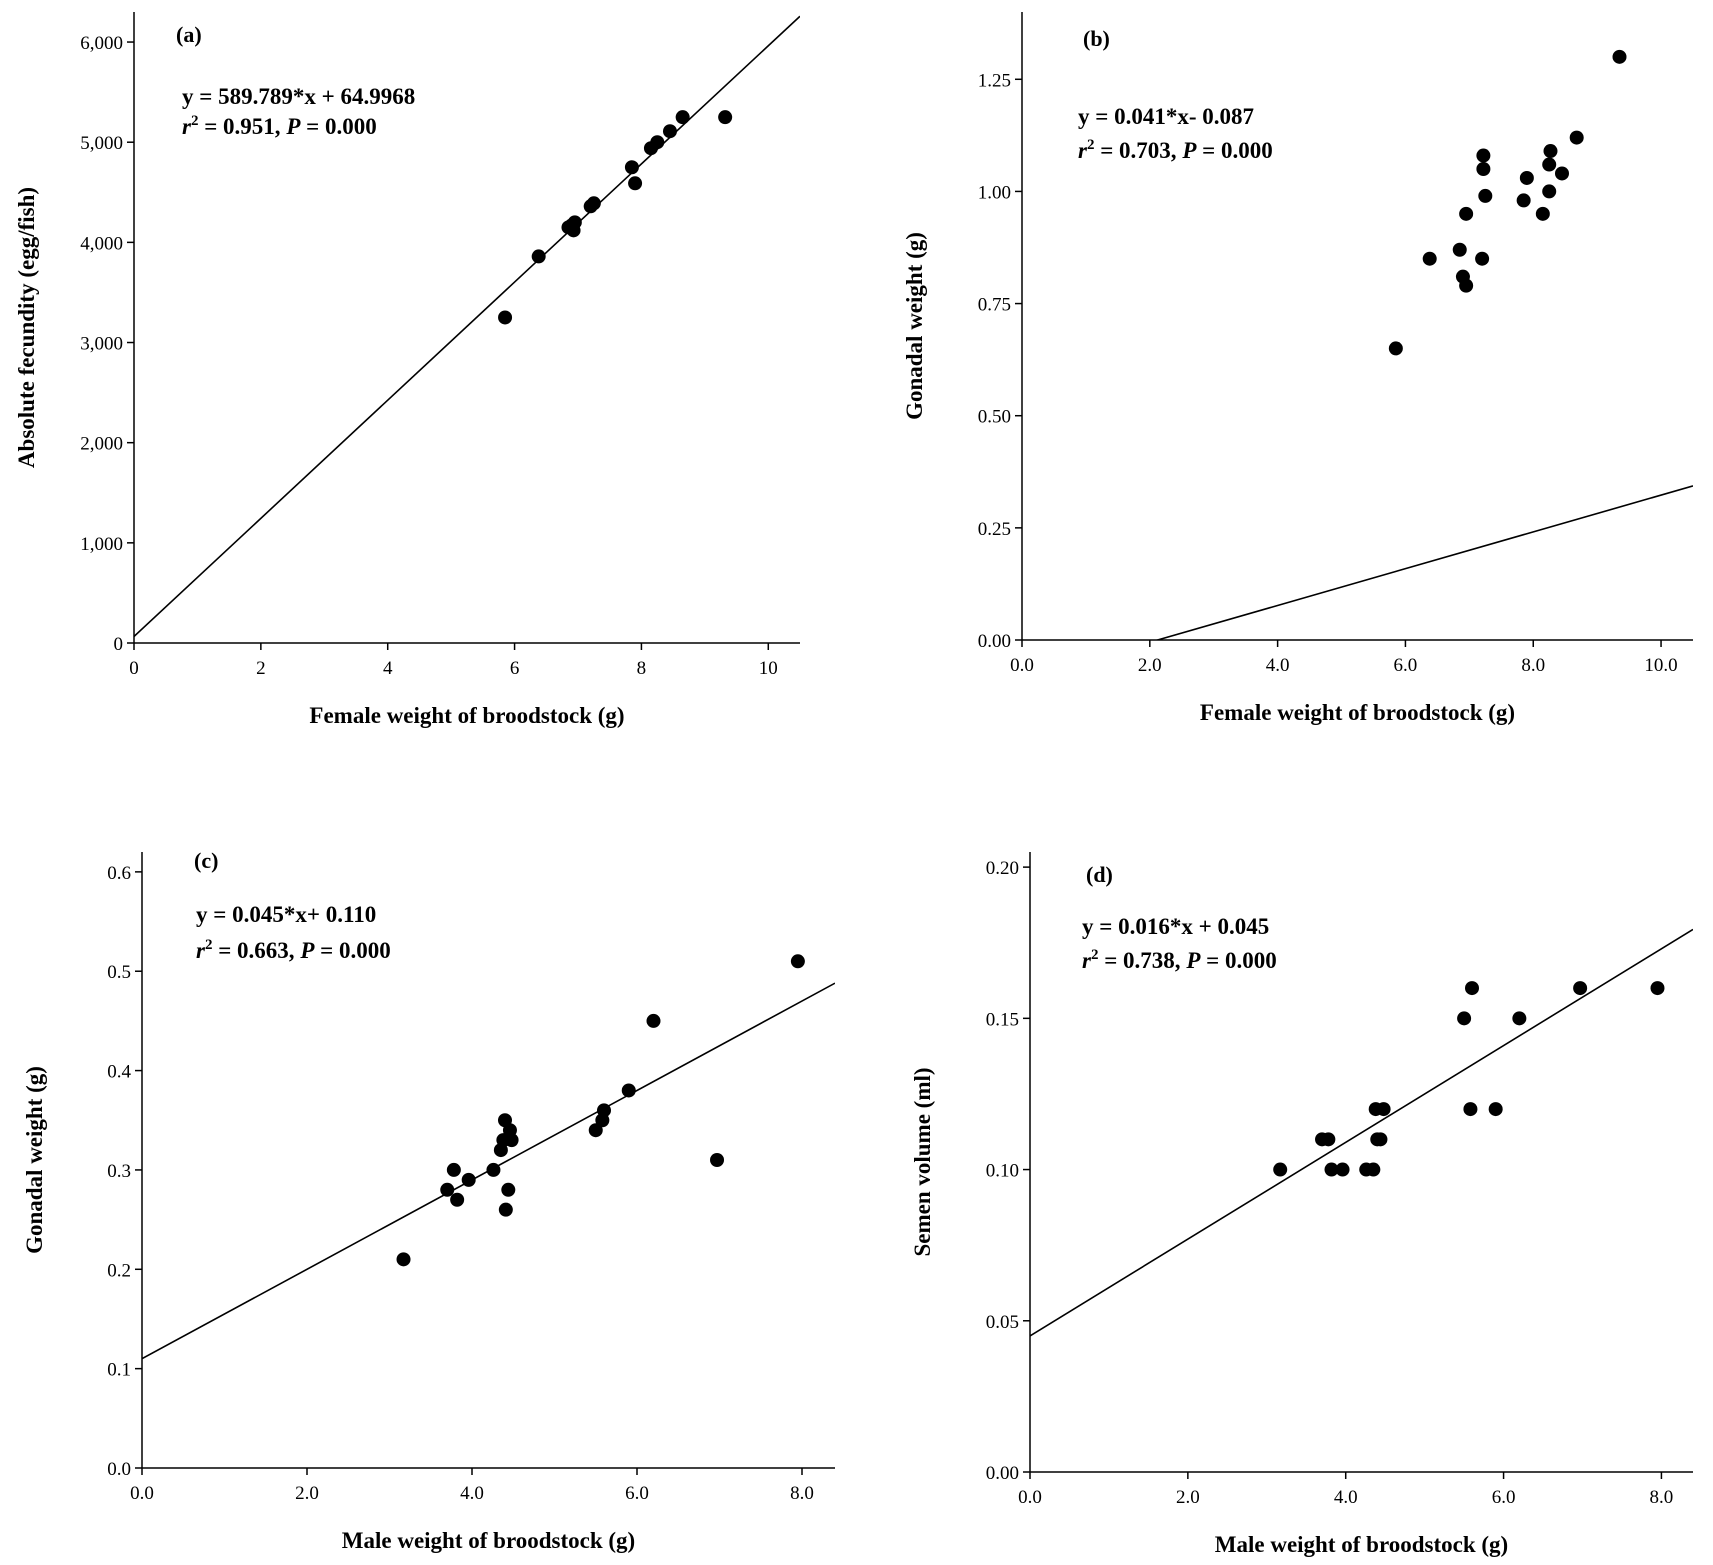 Image resolution: width=1713 pixels, height=1565 pixels. What do you see at coordinates (189, 34) in the screenshot?
I see `panel-label: (a)` at bounding box center [189, 34].